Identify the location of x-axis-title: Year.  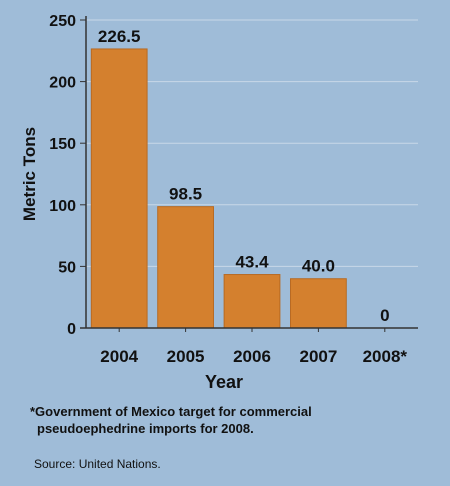
(224, 382).